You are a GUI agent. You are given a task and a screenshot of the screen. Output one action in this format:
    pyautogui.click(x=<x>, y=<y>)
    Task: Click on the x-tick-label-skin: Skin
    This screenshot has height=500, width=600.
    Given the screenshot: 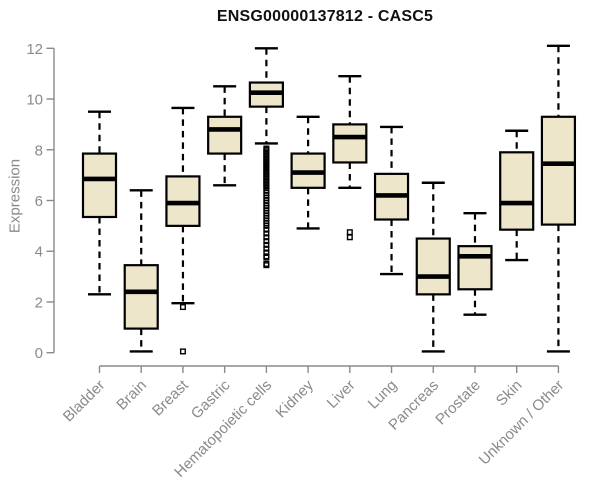 What is the action you would take?
    pyautogui.click(x=509, y=393)
    